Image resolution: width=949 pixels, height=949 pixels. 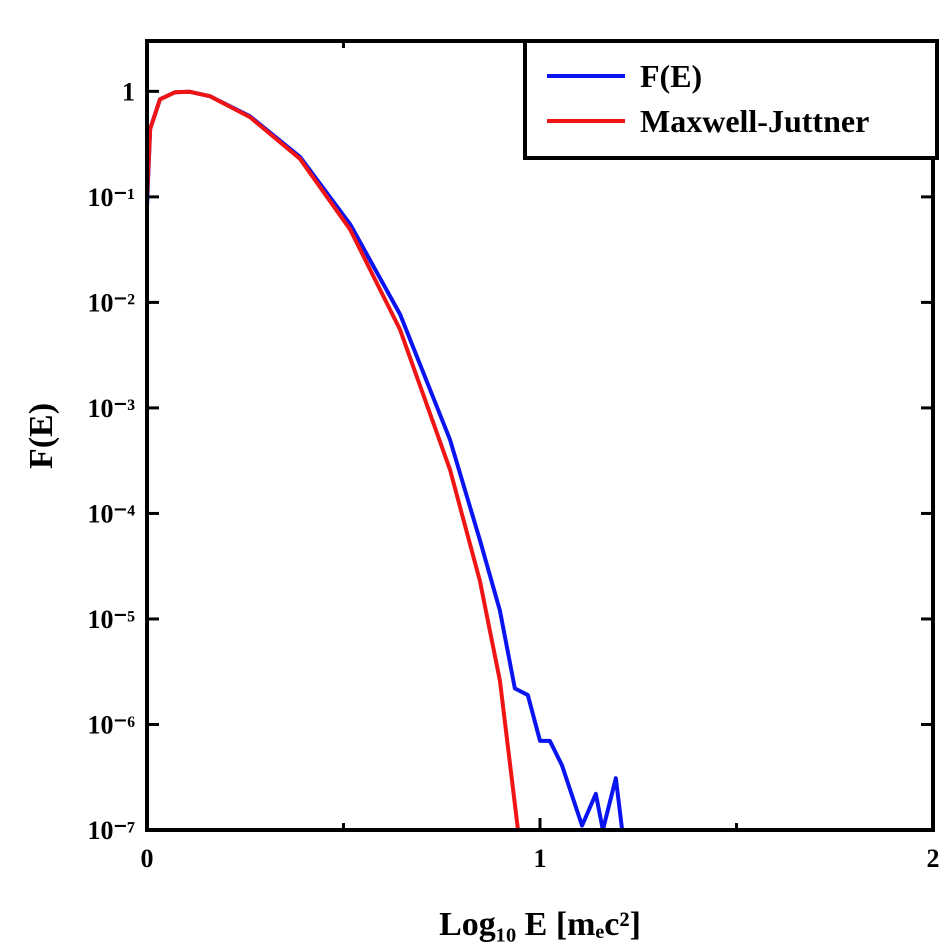 What do you see at coordinates (540, 858) in the screenshot?
I see `x-tick-label: 1` at bounding box center [540, 858].